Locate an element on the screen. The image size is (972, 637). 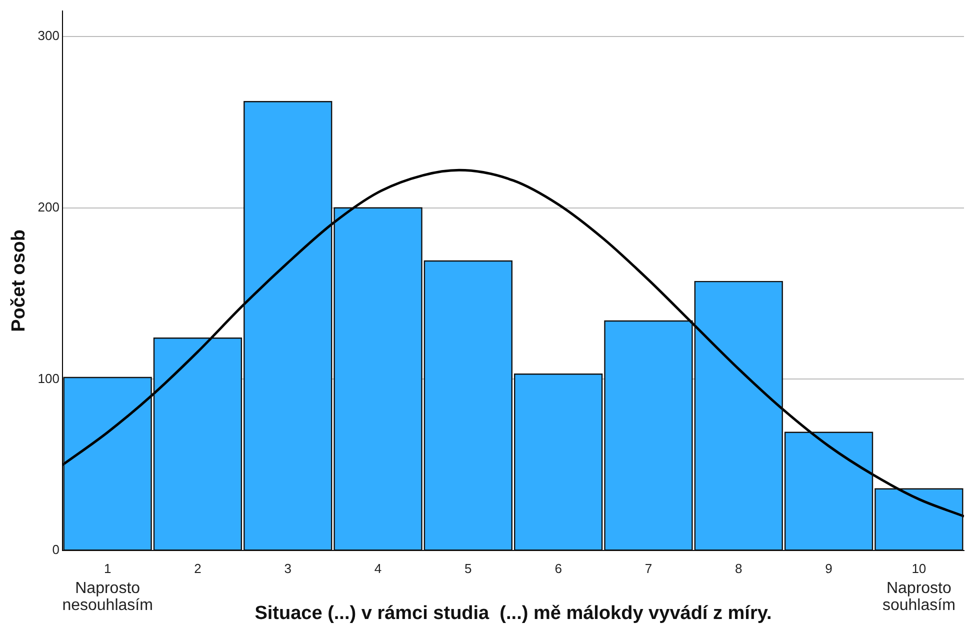
x-axis-title: Situace (...) v rámci studia (...) mě málokdy vyvádí z míry. is located at coordinates (513, 613).